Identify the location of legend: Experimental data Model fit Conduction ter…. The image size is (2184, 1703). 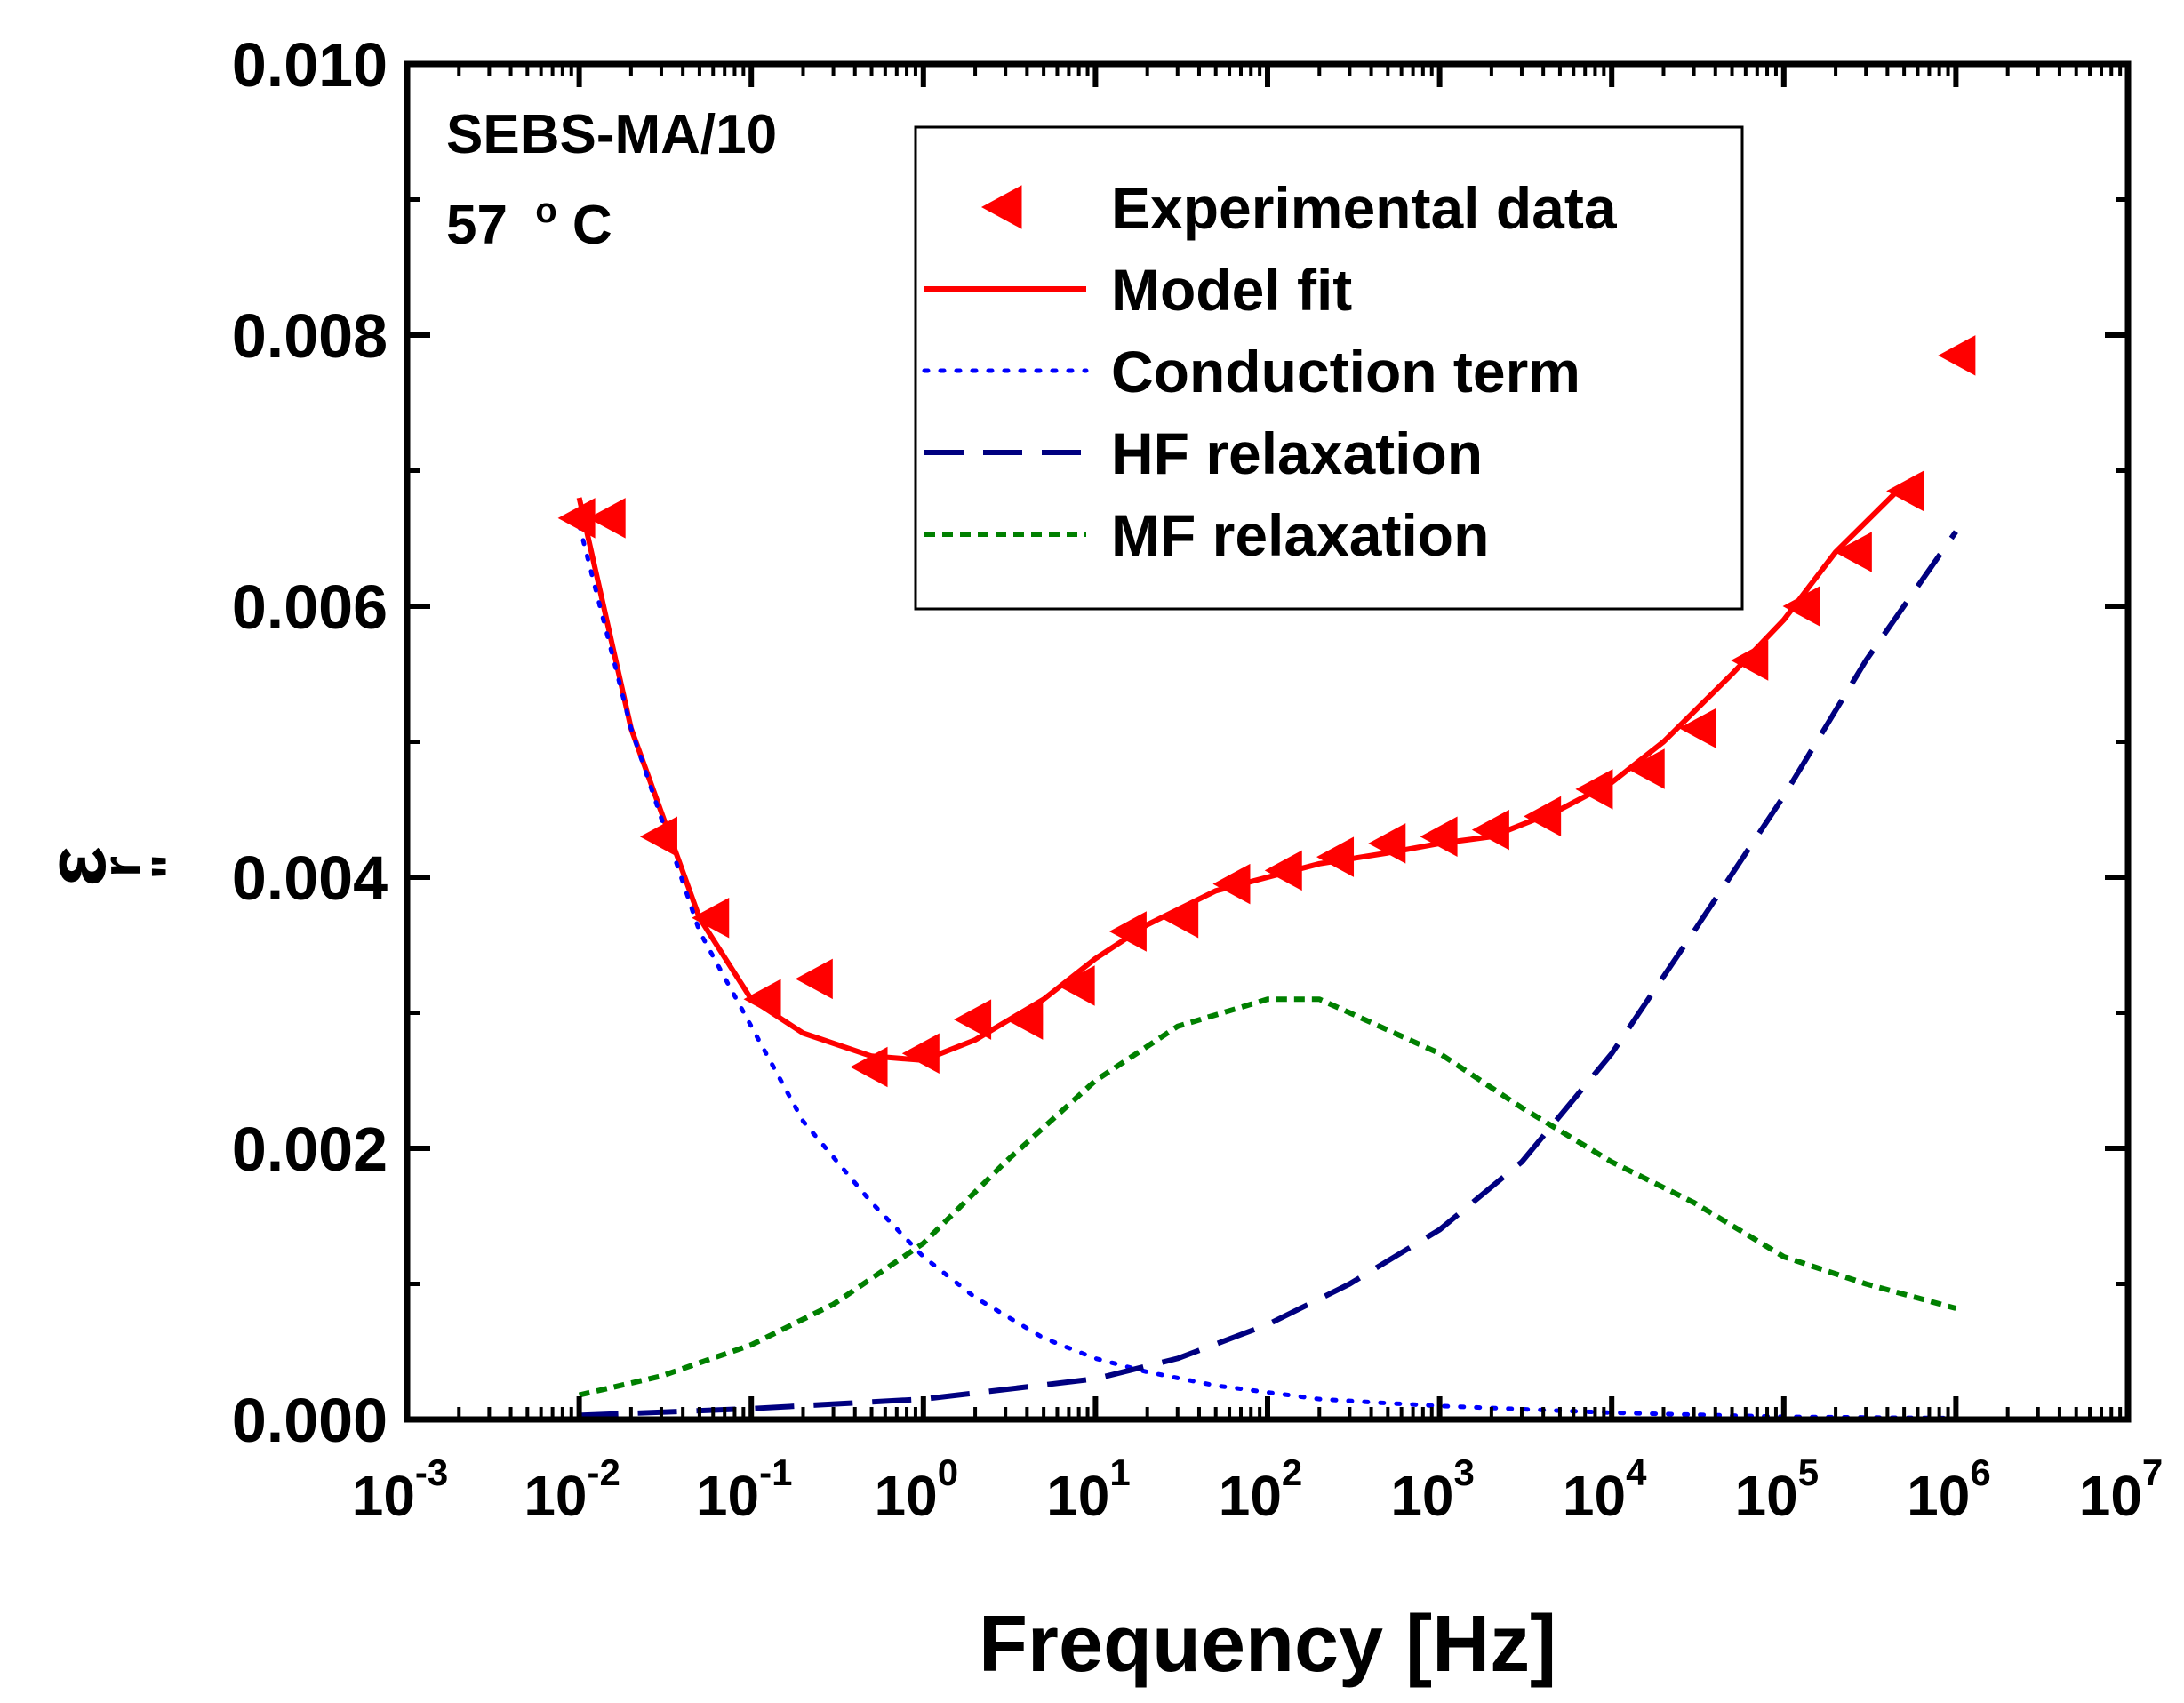
(1270, 371).